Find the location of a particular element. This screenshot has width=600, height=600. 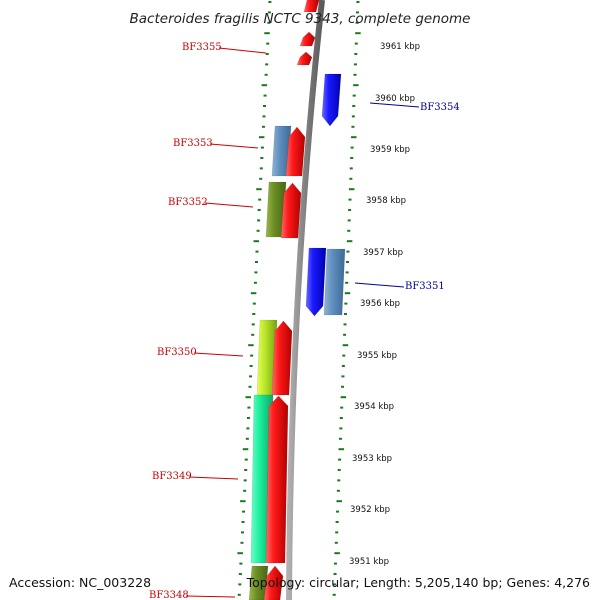

kbp-label: 3957 kbp is located at coordinates (383, 253).